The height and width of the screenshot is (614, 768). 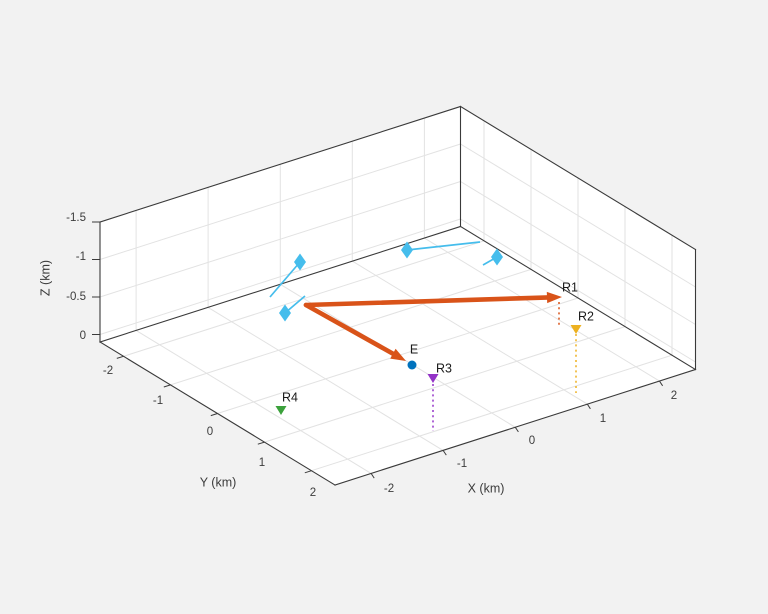 What do you see at coordinates (158, 401) in the screenshot?
I see `y-tick-label: -1` at bounding box center [158, 401].